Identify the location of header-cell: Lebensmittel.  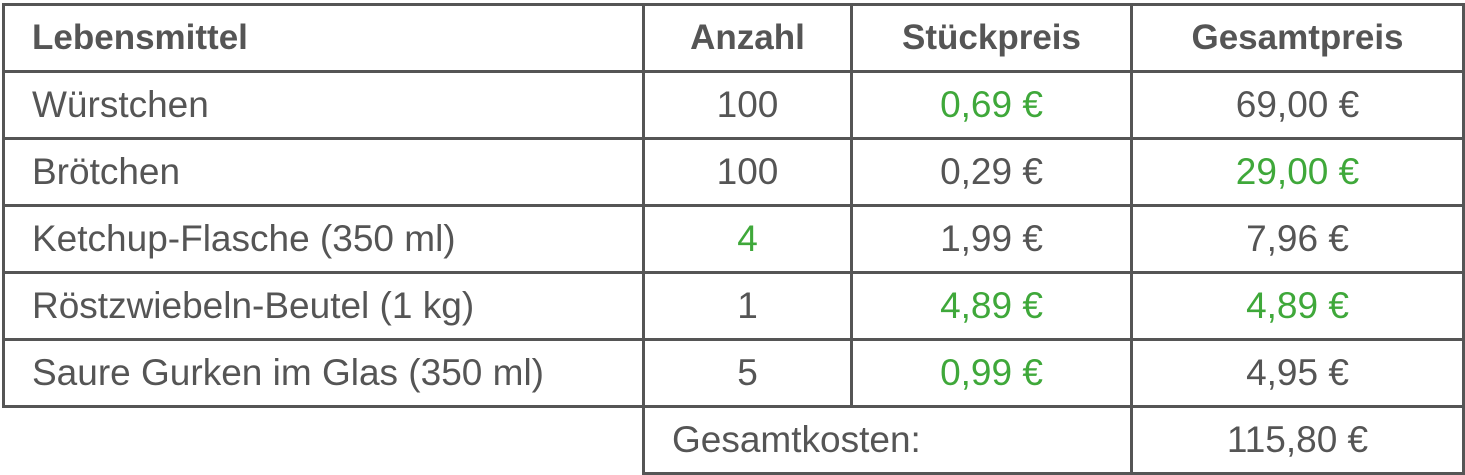
(323, 38).